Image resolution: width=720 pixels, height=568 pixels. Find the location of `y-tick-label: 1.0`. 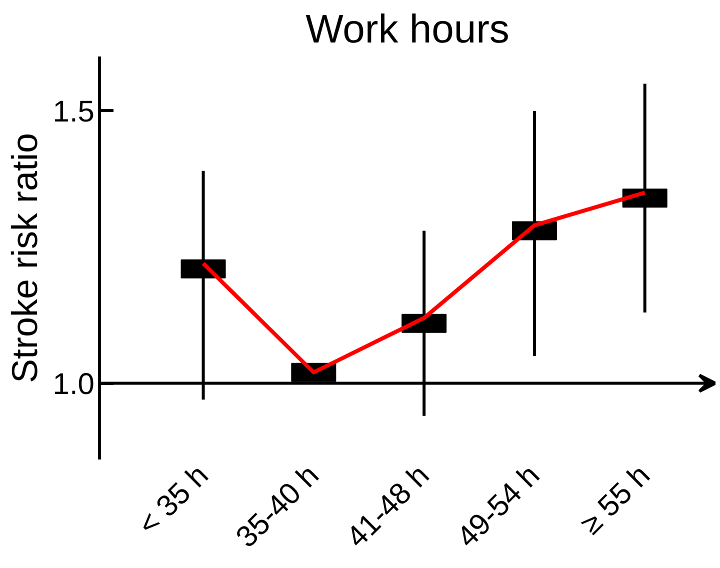

y-tick-label: 1.0 is located at coordinates (73, 384).